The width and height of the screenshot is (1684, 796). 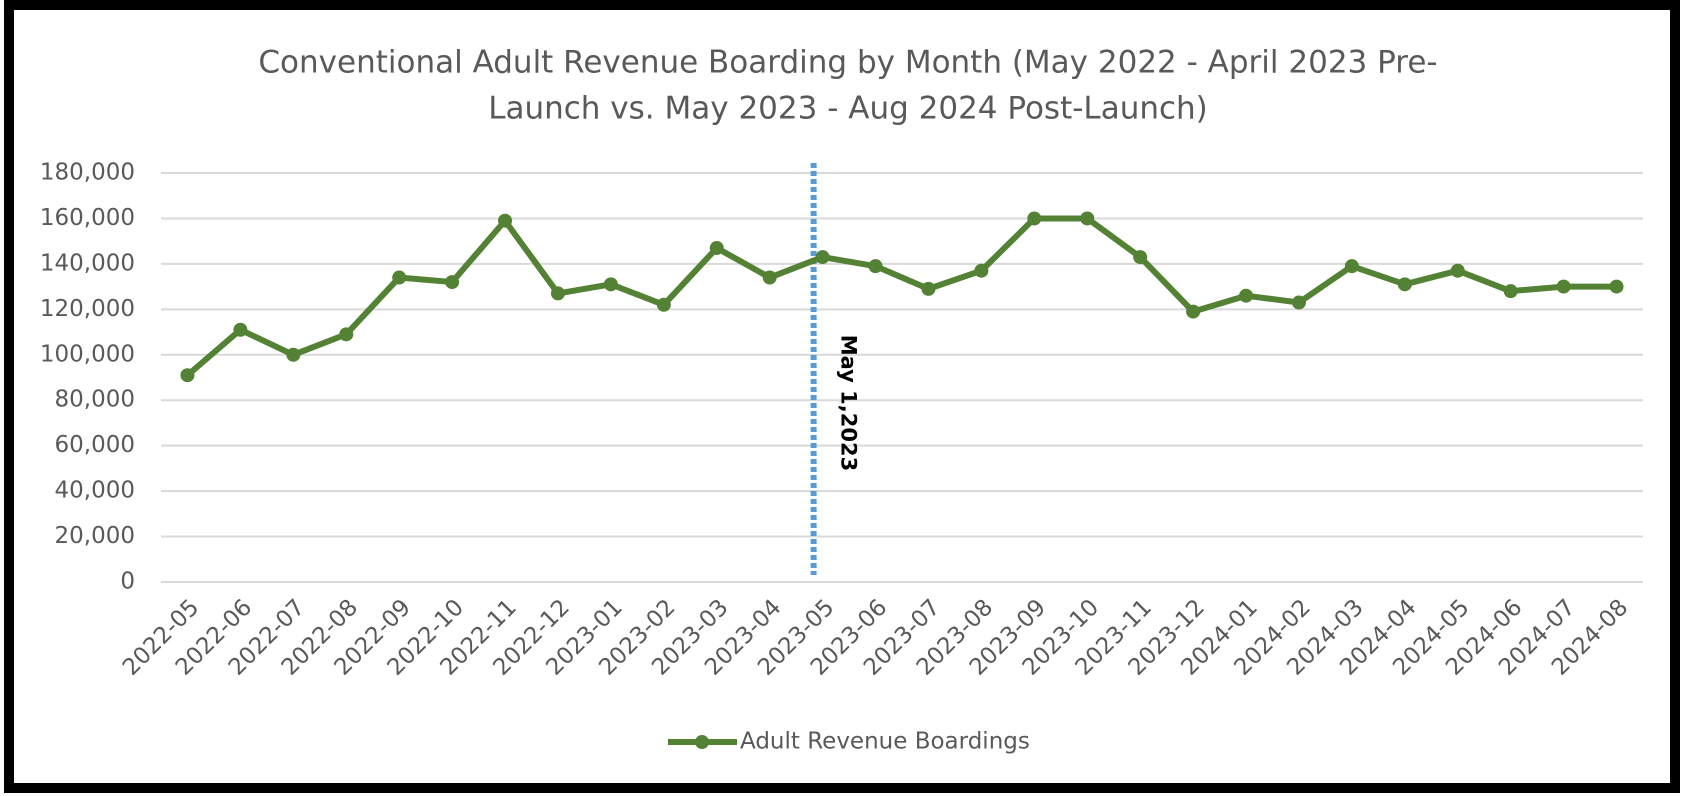 I want to click on y-tick-label: 100,000, so click(x=87, y=354).